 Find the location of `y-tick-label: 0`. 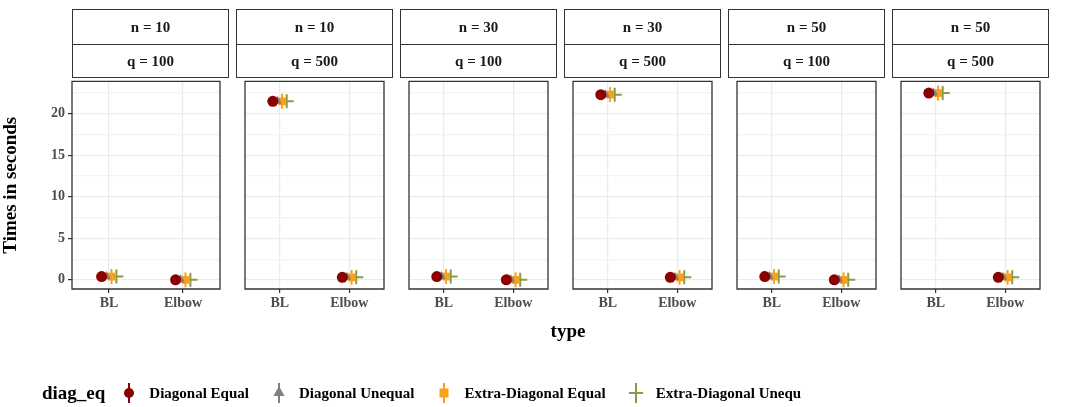

y-tick-label: 0 is located at coordinates (61, 279).